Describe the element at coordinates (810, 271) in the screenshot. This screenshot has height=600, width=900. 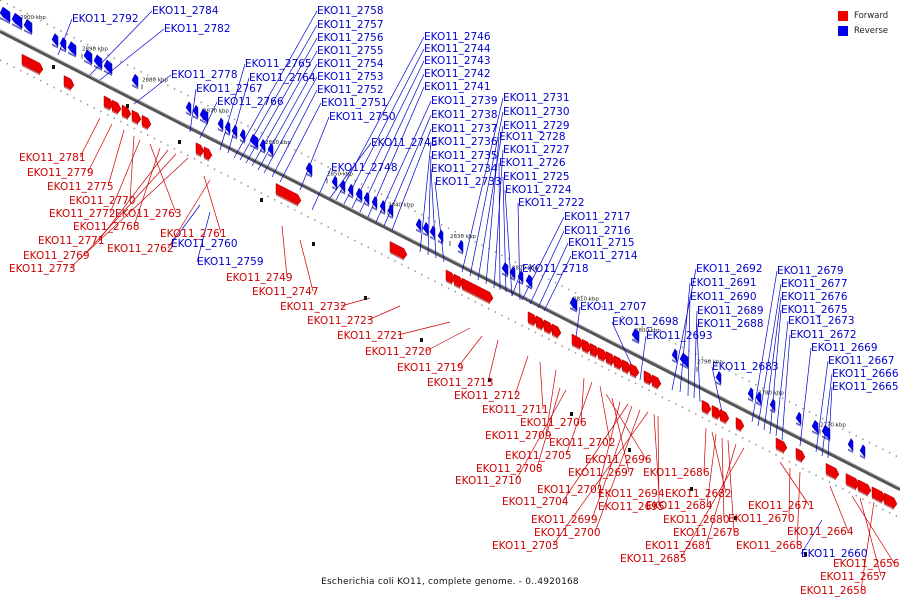
I see `reverse-gene-label: EKO11_2679` at that location.